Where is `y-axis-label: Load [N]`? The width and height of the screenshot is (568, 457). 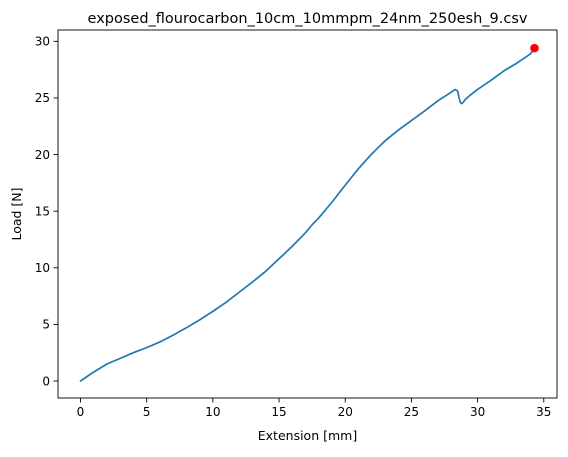
y-axis-label: Load [N] is located at coordinates (16, 213).